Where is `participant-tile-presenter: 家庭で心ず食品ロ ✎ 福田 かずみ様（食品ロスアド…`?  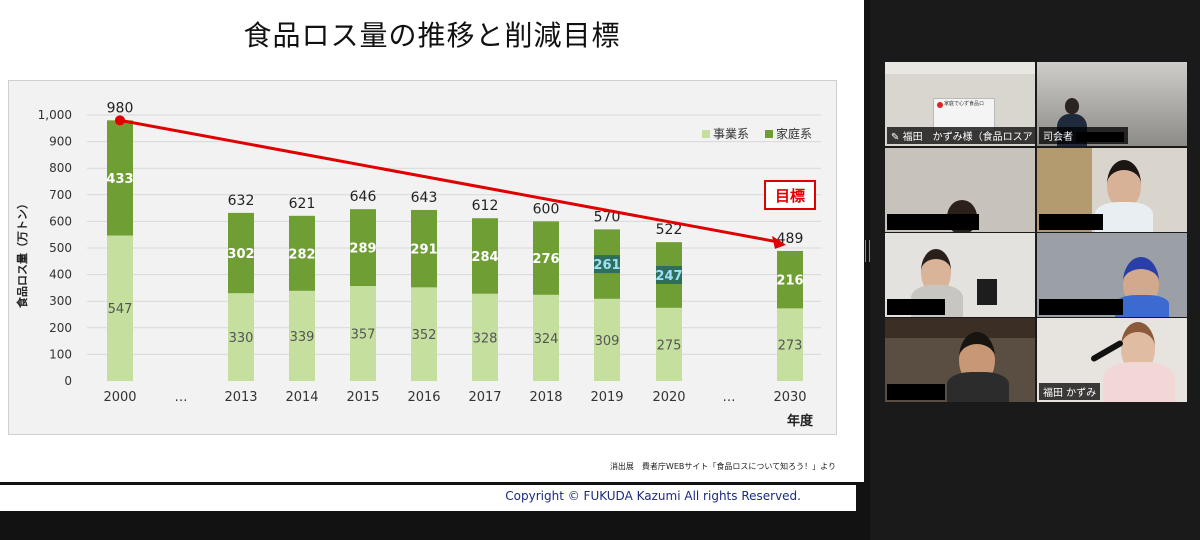
participant-tile-presenter: 家庭で心ず食品ロ ✎ 福田 かずみ様（食品ロスアド… is located at coordinates (960, 104).